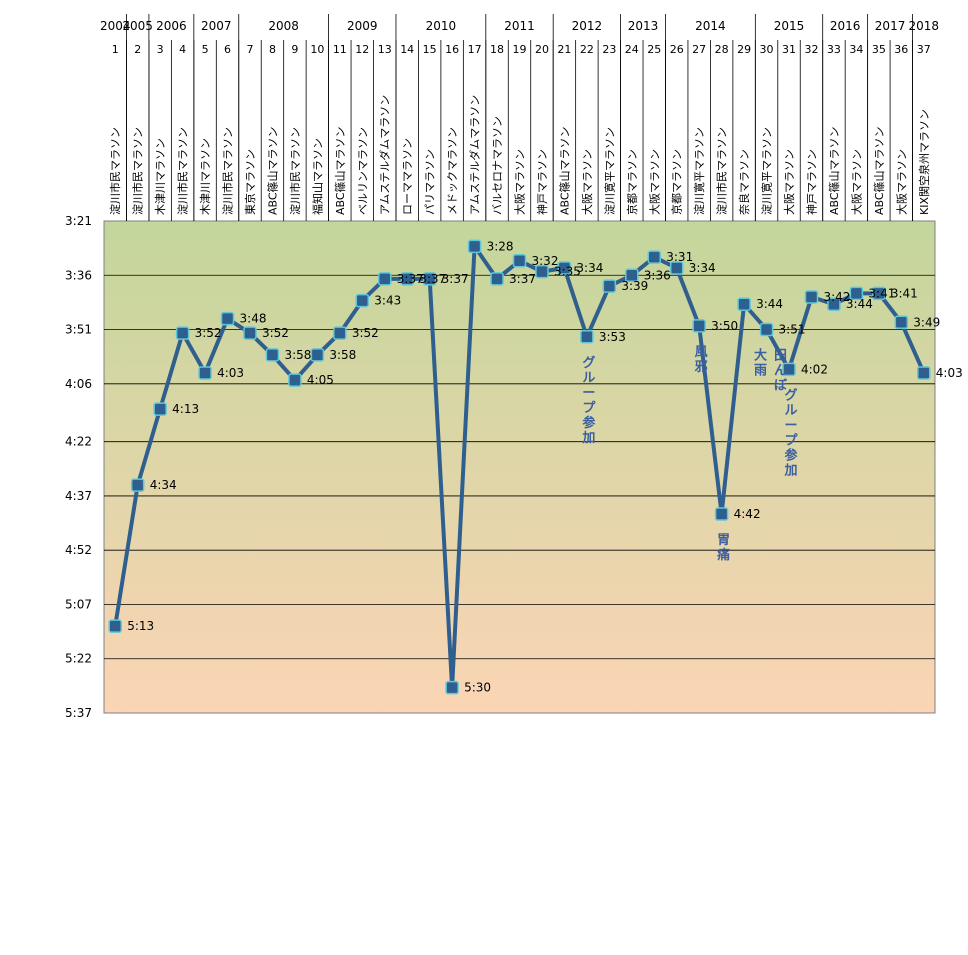 The width and height of the screenshot is (968, 955). Describe the element at coordinates (890, 26) in the screenshot. I see `year-label: 2017` at that location.